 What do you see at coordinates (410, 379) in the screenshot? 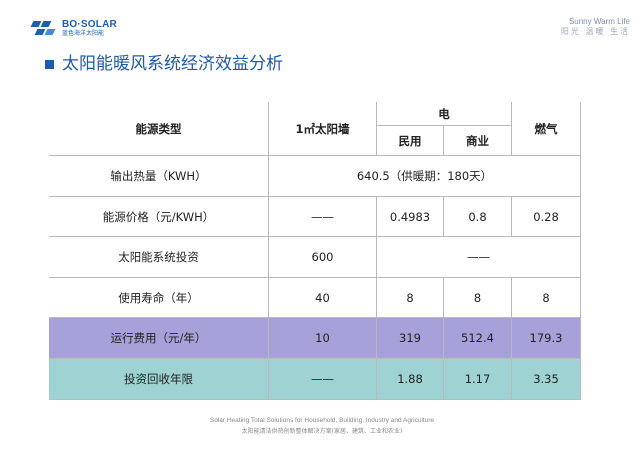
I see `cell-residential: 1.88` at bounding box center [410, 379].